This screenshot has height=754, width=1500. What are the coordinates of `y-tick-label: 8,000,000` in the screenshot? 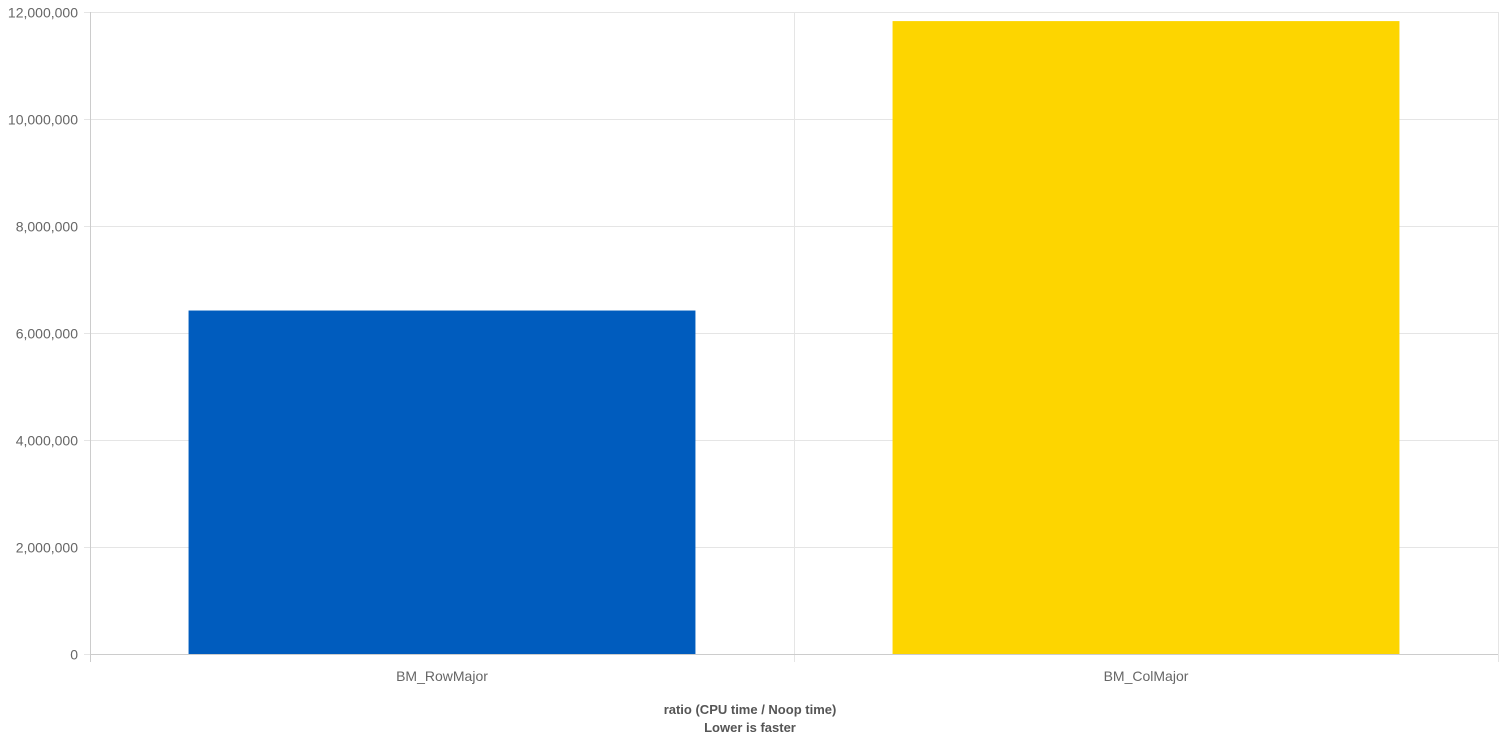 It's located at (47, 227).